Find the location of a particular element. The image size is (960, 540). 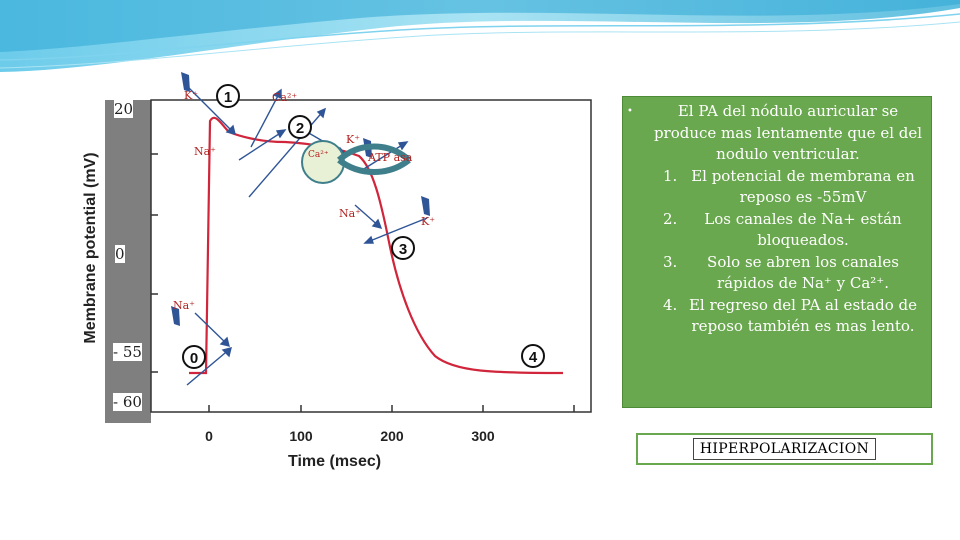

ion-label-na-phase0: Na⁺ is located at coordinates (184, 305).